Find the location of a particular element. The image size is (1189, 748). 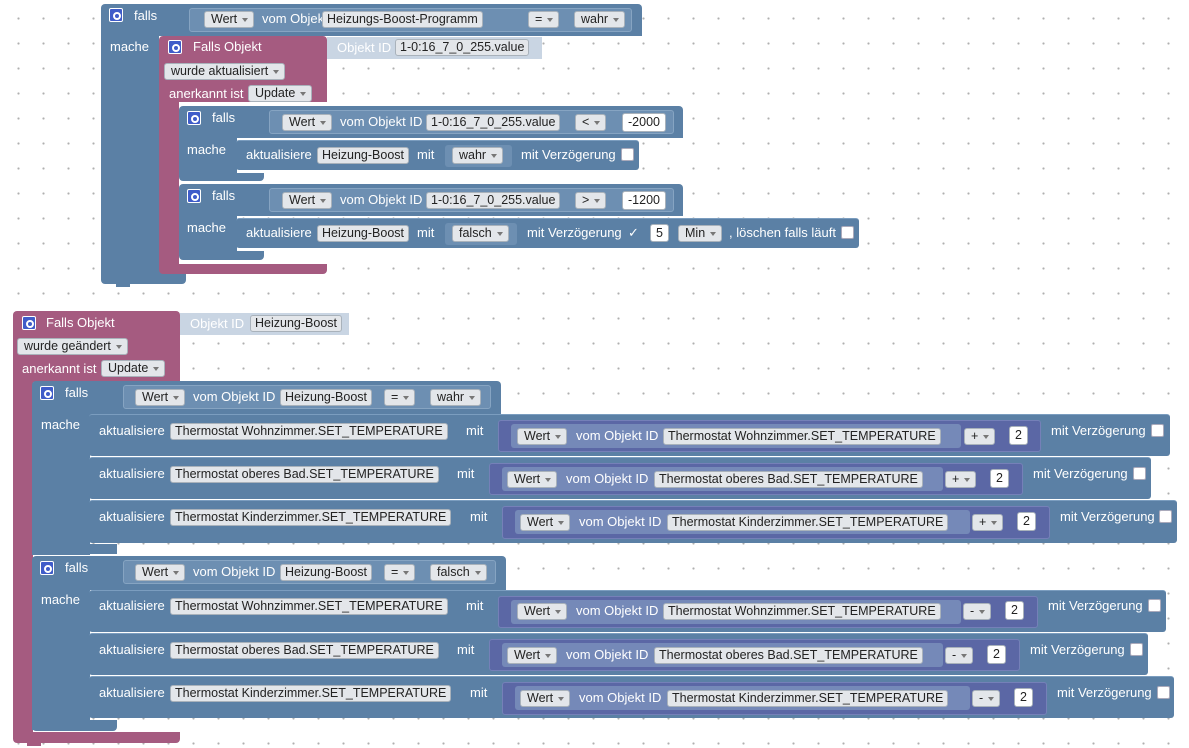

clear-running-checkbox is located at coordinates (847, 232).